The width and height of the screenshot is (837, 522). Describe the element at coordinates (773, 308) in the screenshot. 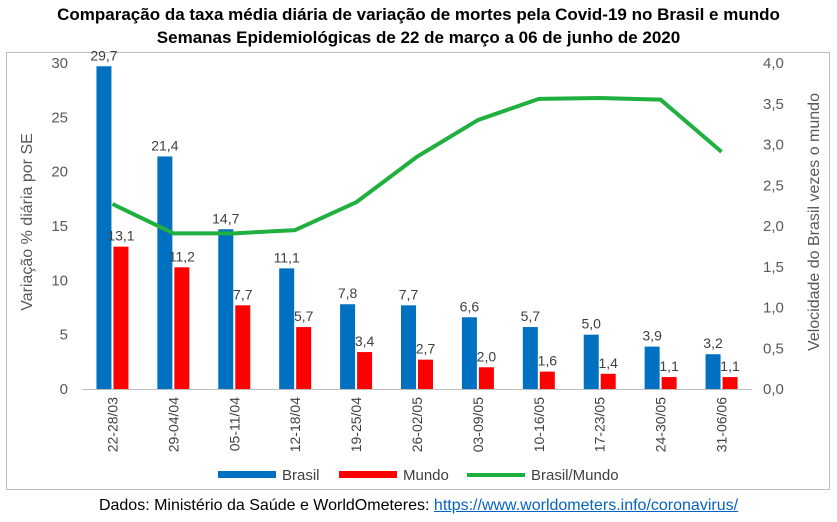

I see `y2-tick-label: 1,0` at that location.